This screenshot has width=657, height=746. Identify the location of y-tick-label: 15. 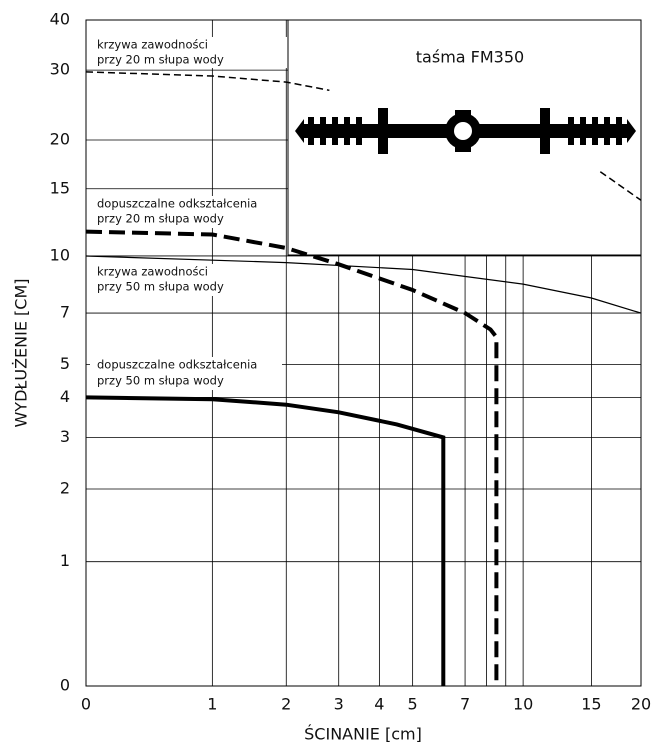
(60, 187).